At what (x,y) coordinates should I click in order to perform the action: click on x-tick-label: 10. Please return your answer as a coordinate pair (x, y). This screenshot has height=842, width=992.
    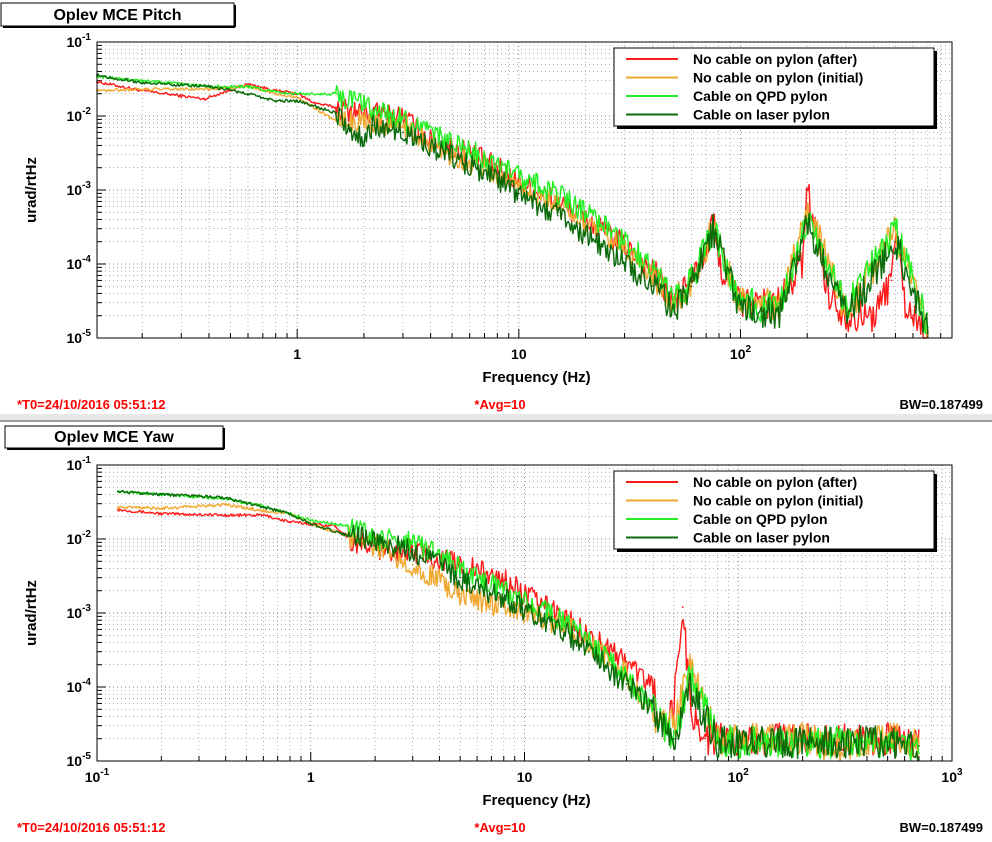
    Looking at the image, I should click on (519, 354).